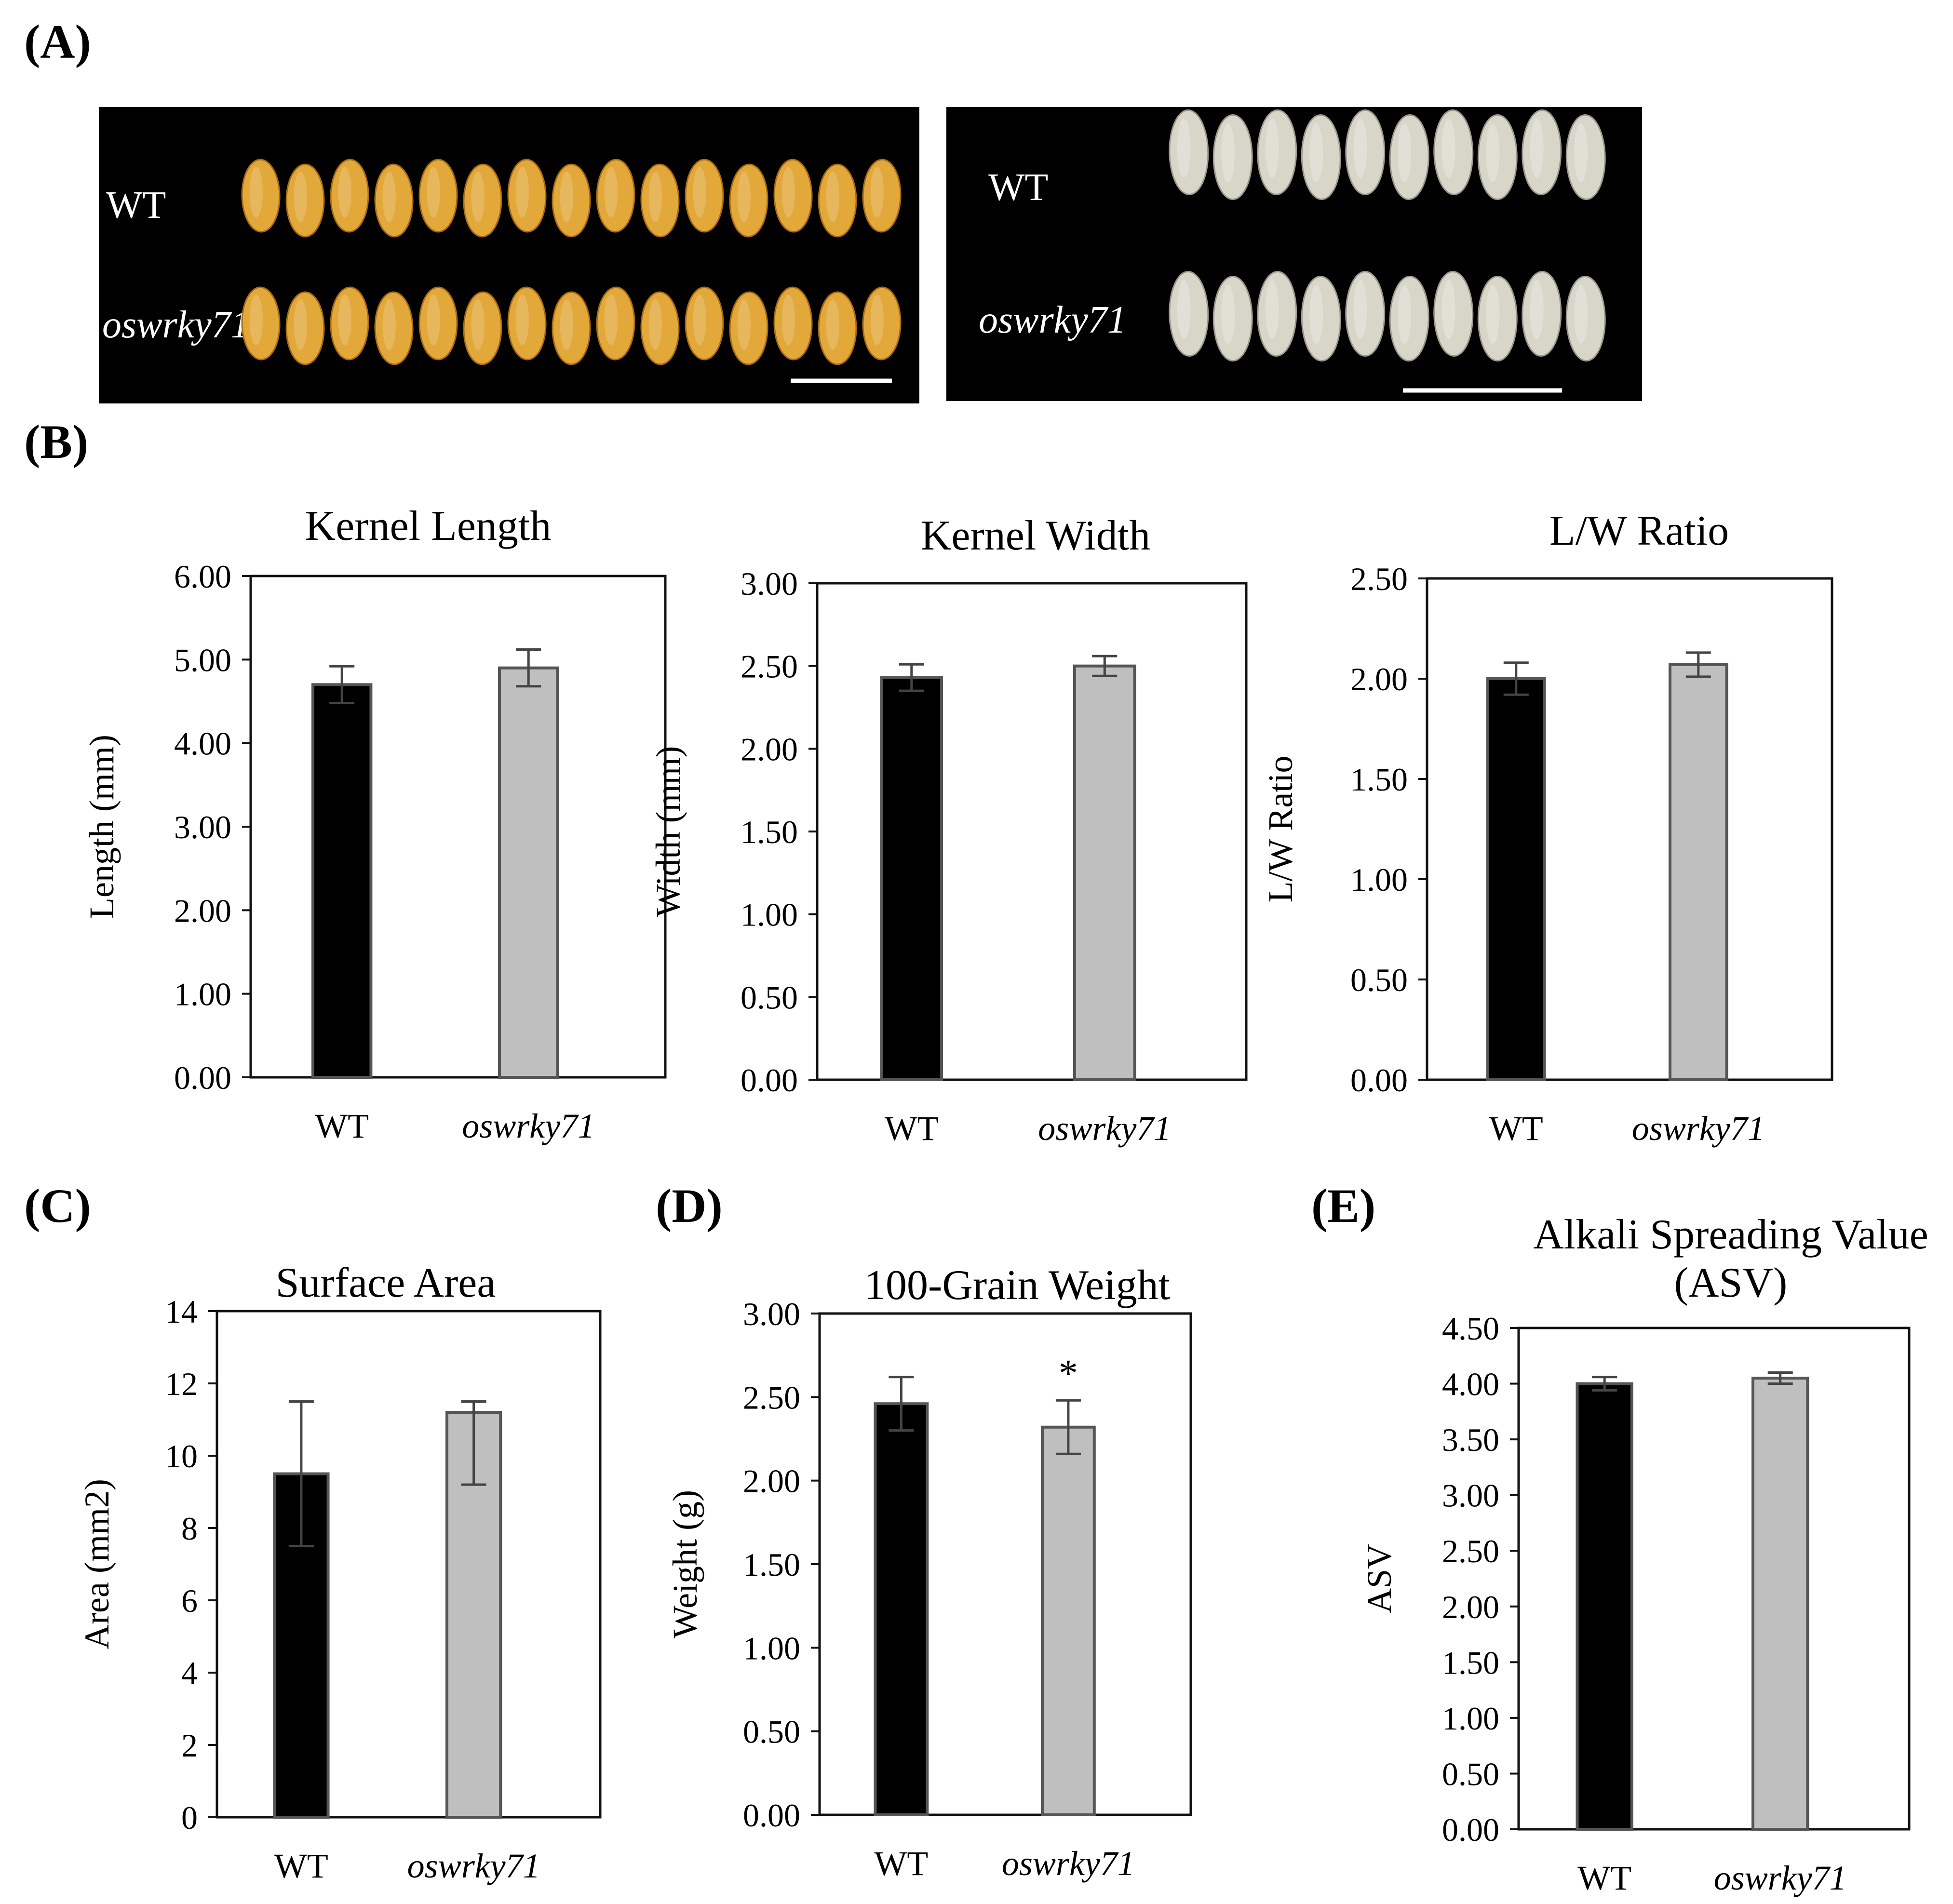 This screenshot has height=1904, width=1953. I want to click on grain-row-mutant, so click(1388, 316).